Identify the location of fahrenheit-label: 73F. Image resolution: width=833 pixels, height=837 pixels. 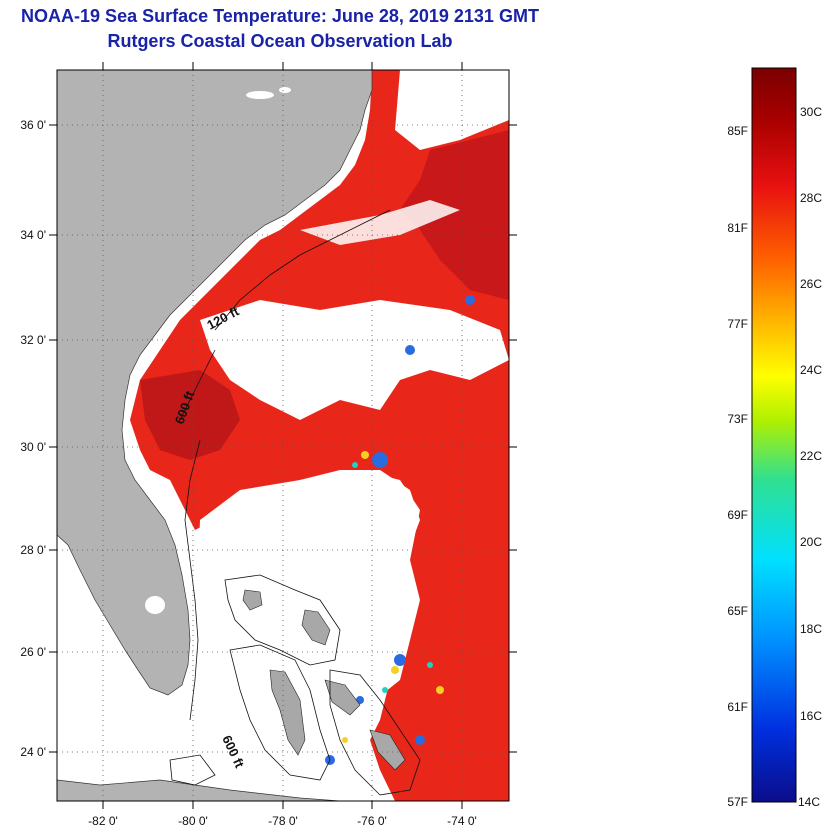
(737, 419).